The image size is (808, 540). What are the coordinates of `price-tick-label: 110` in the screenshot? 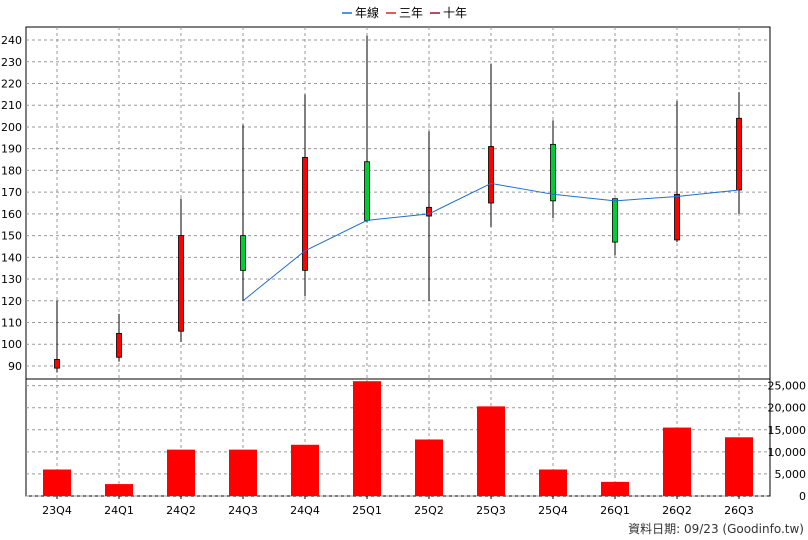 It's located at (11, 323).